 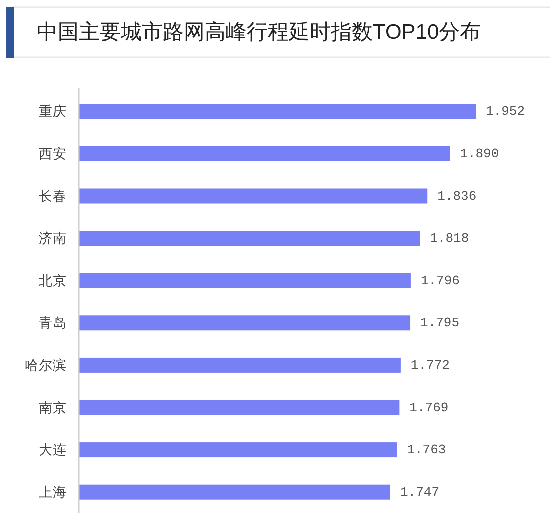 What do you see at coordinates (53, 323) in the screenshot?
I see `category-label: 青岛` at bounding box center [53, 323].